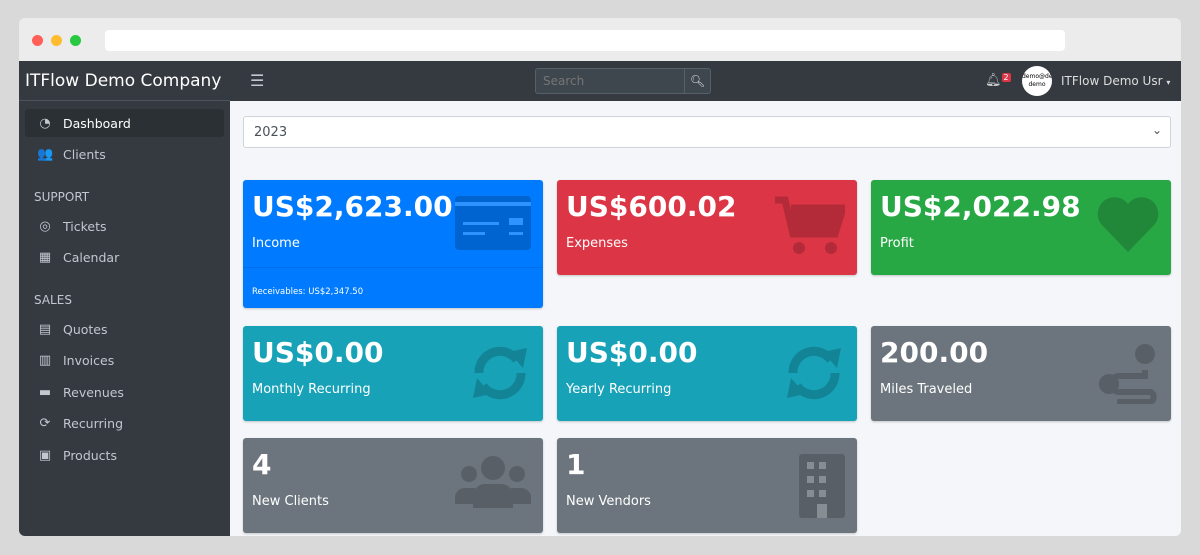 This screenshot has height=555, width=1200. What do you see at coordinates (493, 225) in the screenshot?
I see `credit-card-icon` at bounding box center [493, 225].